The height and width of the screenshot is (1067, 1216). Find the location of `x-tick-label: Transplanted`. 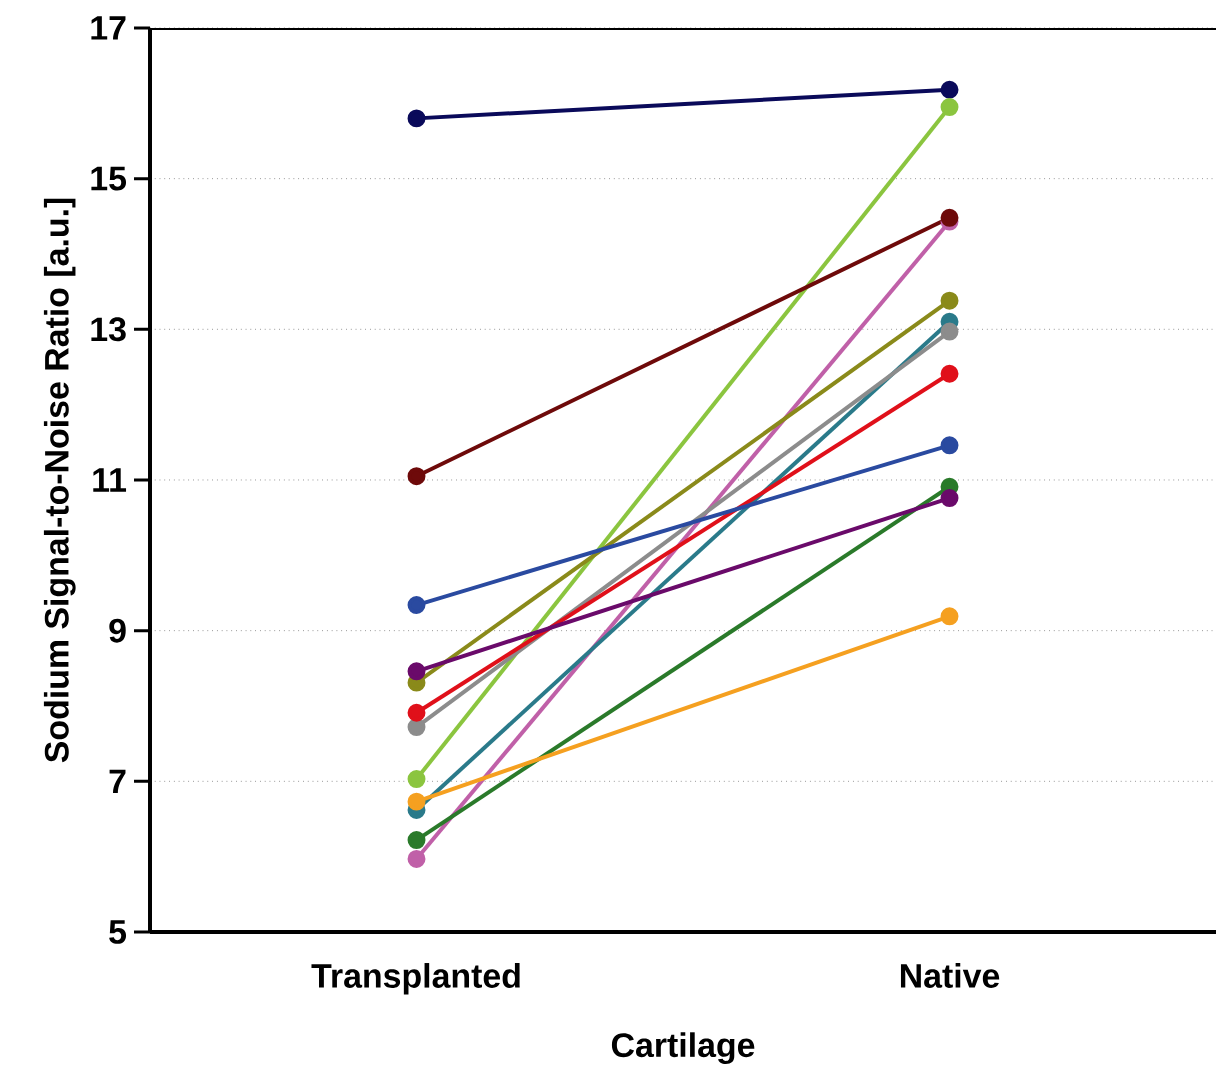

x-tick-label: Transplanted is located at coordinates (415, 979).